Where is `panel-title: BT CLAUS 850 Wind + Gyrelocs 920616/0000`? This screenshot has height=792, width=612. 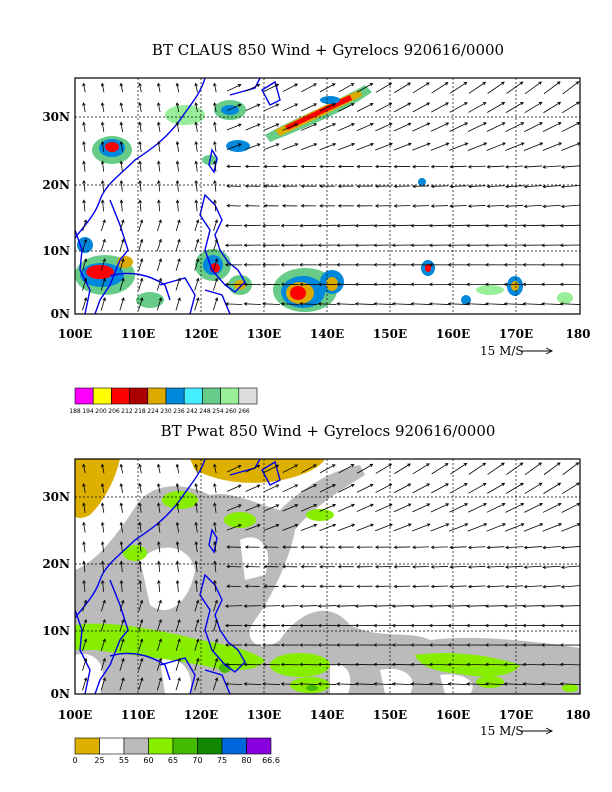 panel-title: BT CLAUS 850 Wind + Gyrelocs 920616/0000 is located at coordinates (328, 50).